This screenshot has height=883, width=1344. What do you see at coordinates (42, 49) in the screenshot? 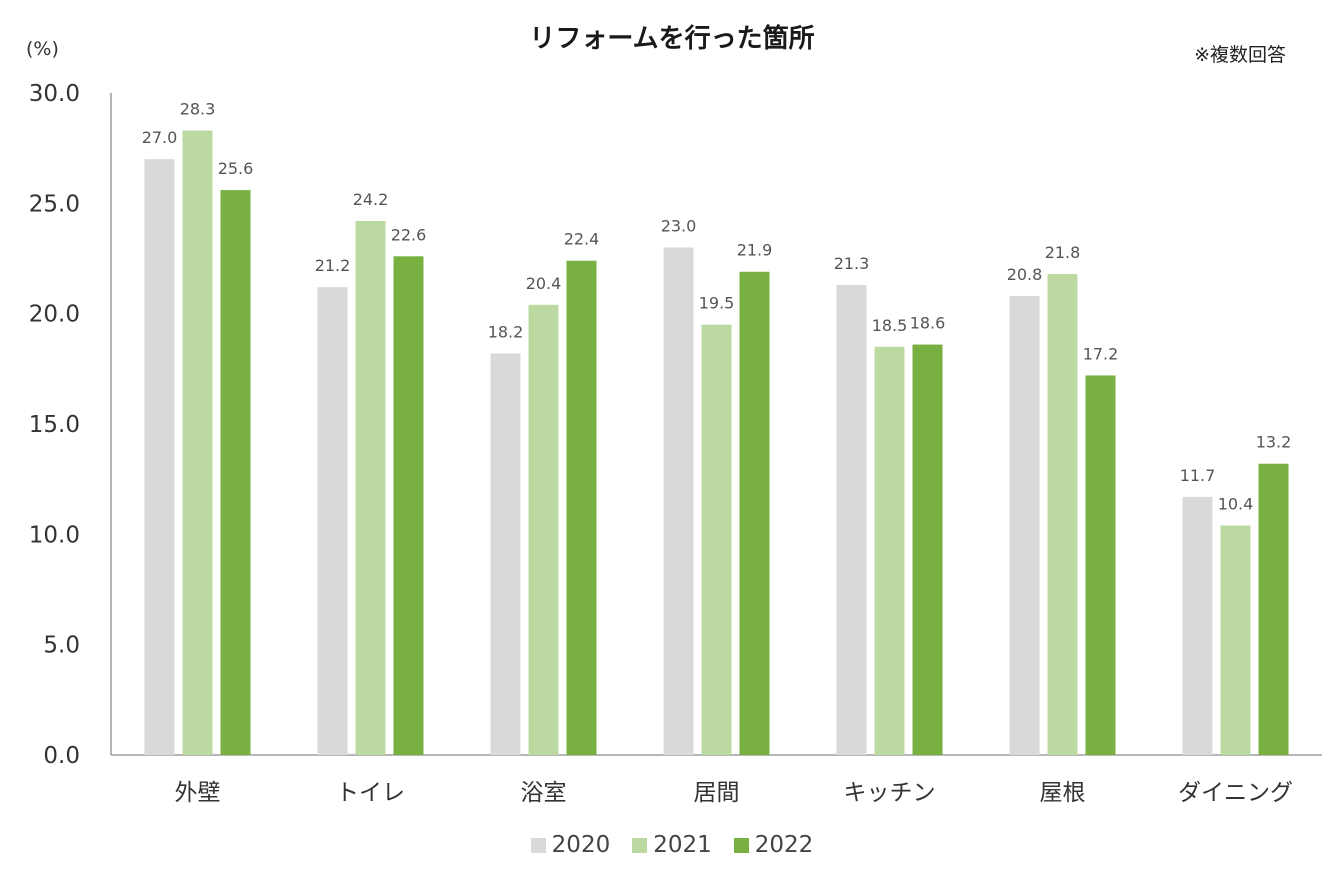
I see `y-unit-label: (%)` at bounding box center [42, 49].